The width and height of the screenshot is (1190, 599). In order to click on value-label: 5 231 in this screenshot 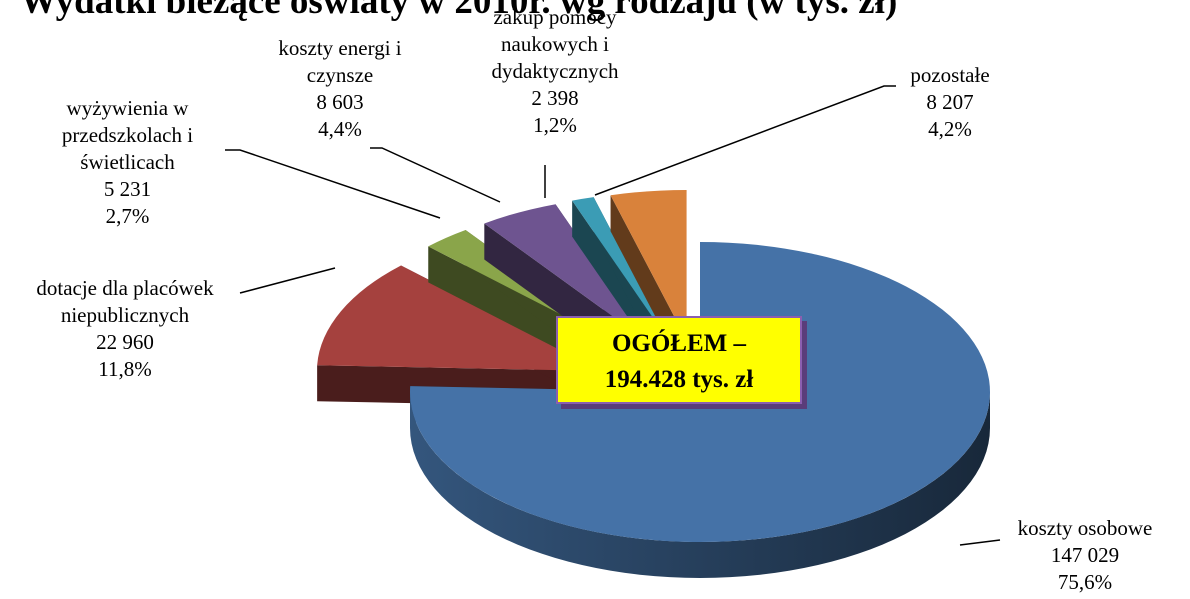, I will do `click(127, 189)`.